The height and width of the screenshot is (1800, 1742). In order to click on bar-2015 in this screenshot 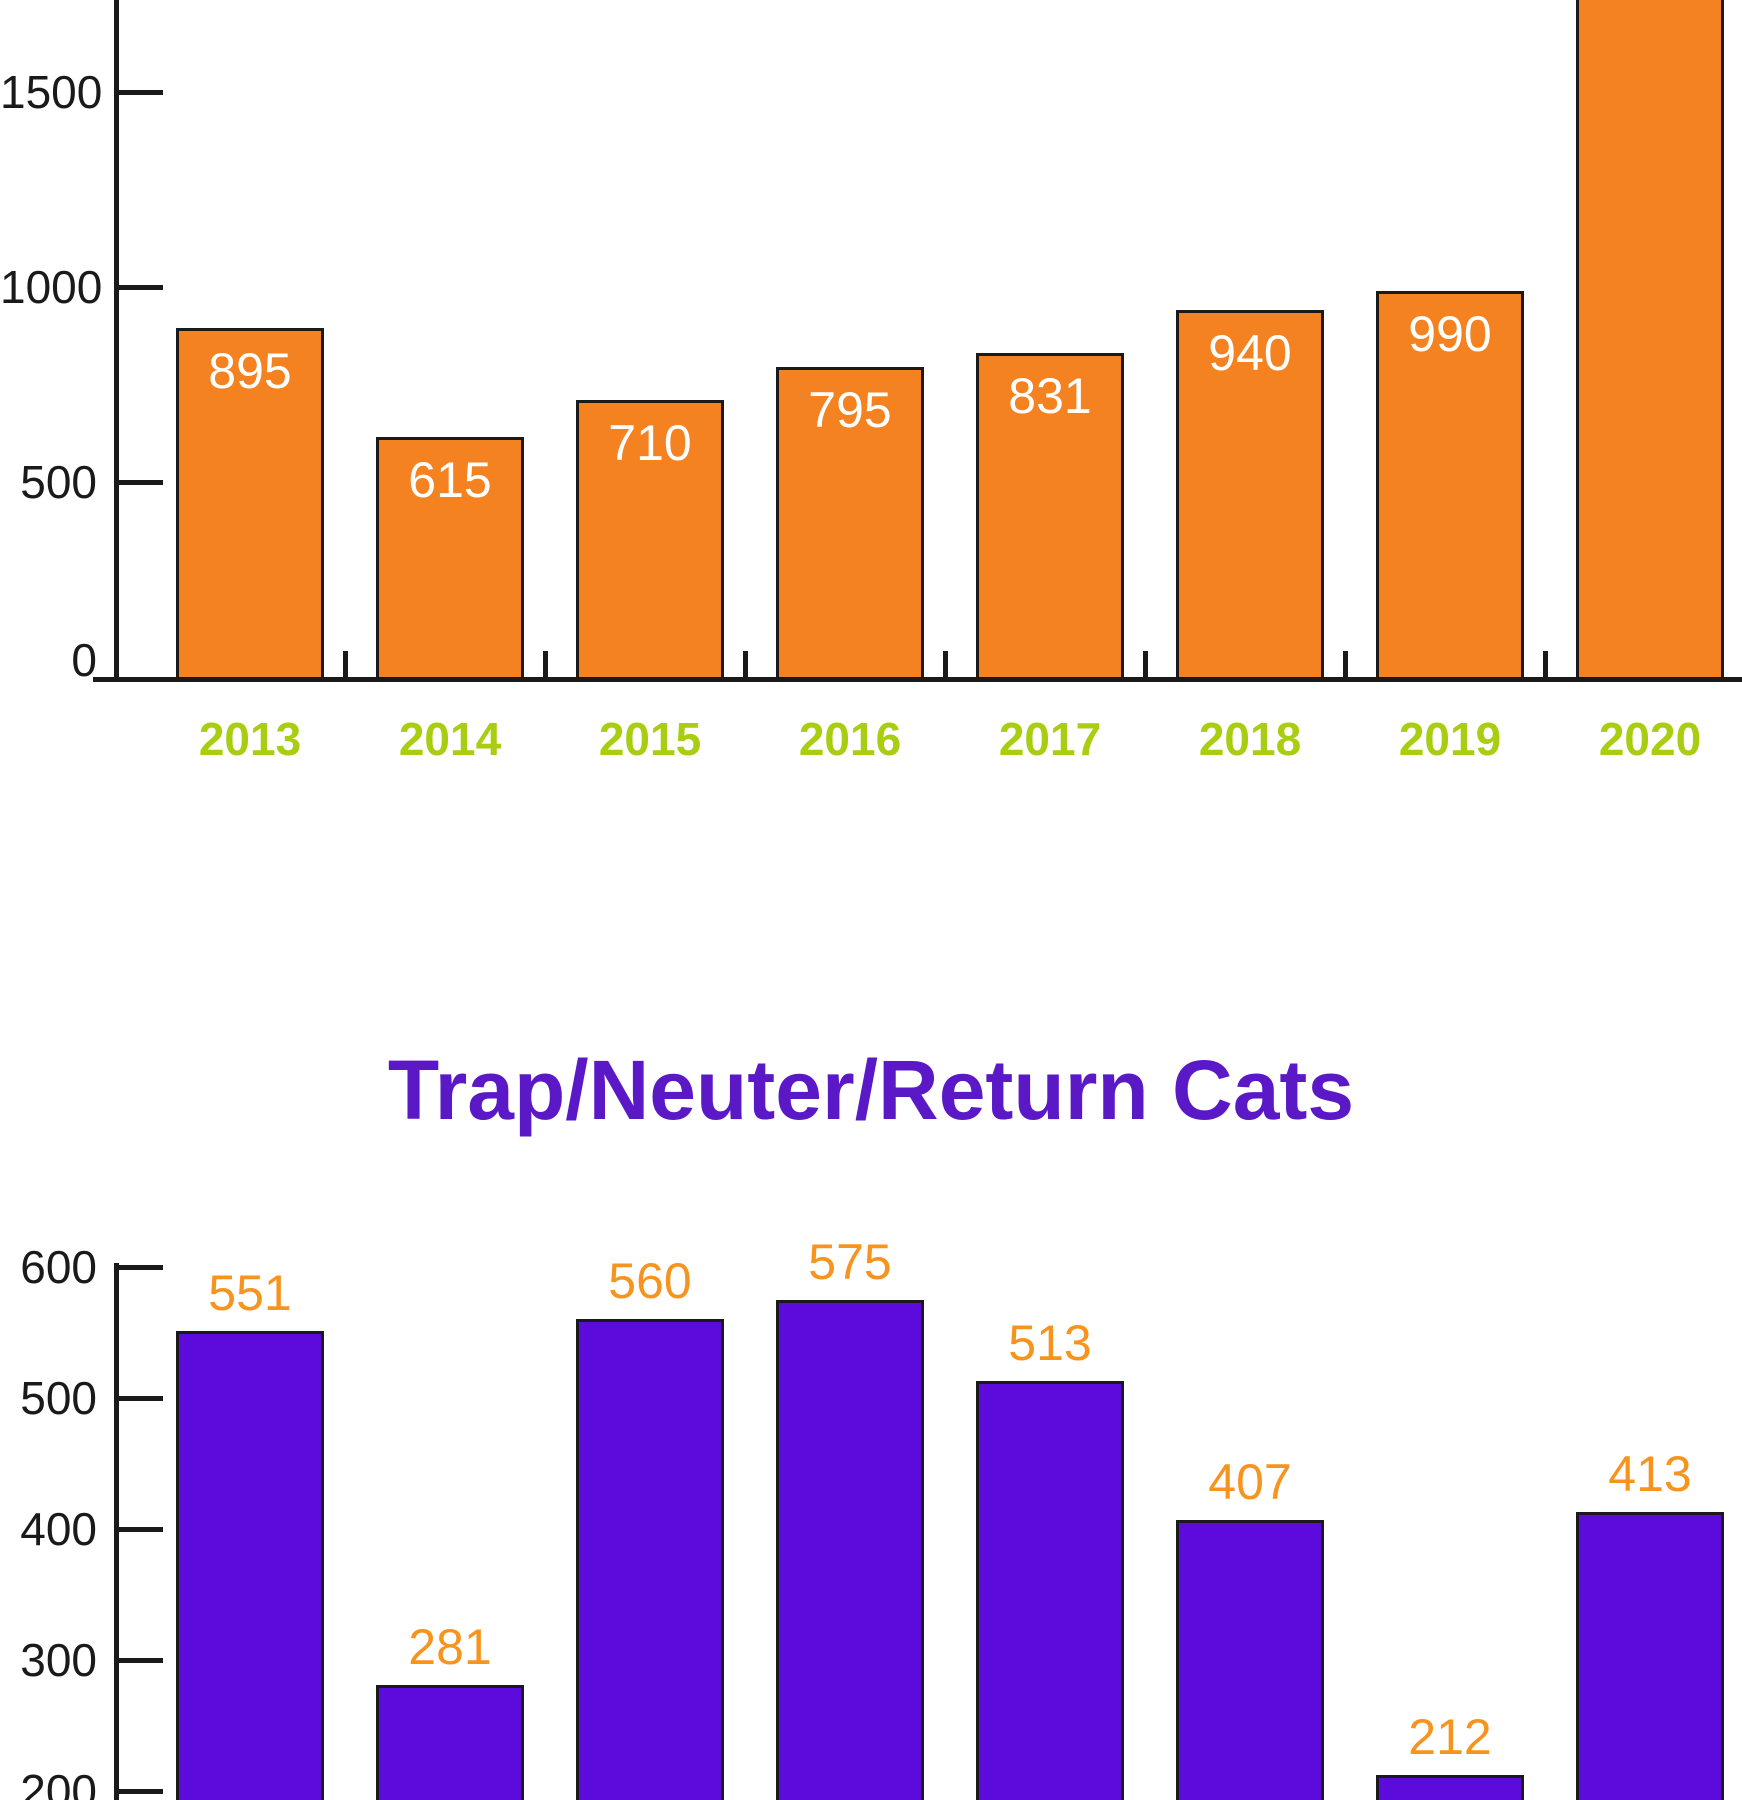, I will do `click(650, 540)`.